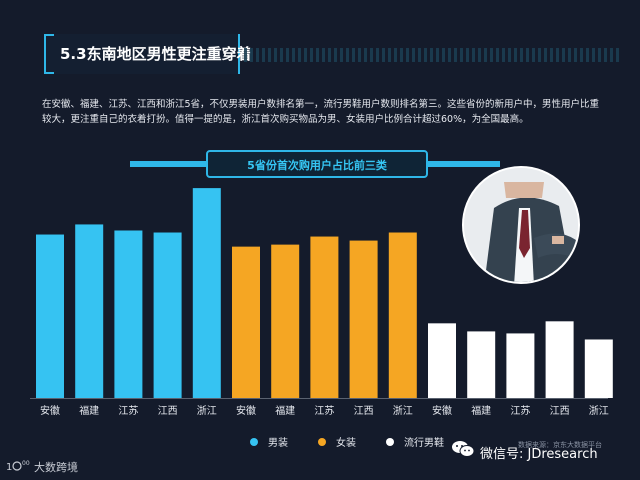 The width and height of the screenshot is (640, 480). What do you see at coordinates (463, 449) in the screenshot?
I see `wechat-icon` at bounding box center [463, 449].